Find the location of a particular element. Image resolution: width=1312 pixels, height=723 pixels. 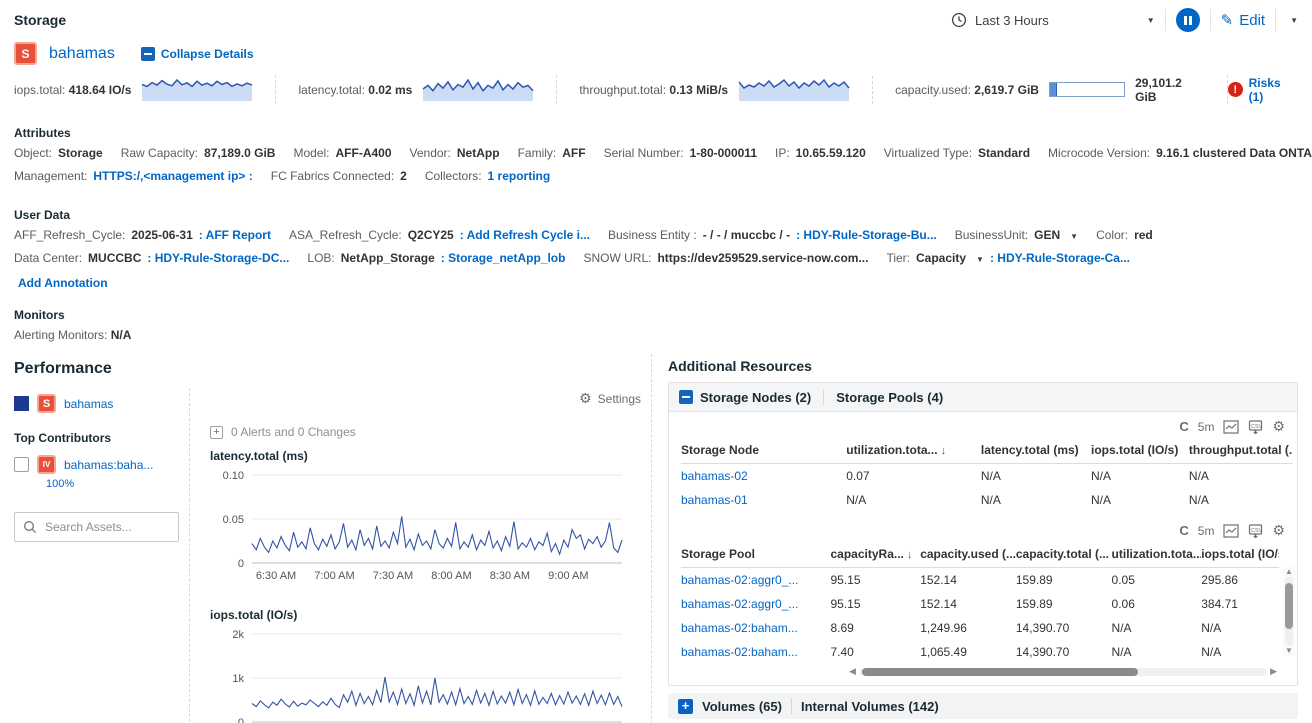

resource-accordion: + Volumes (65) Internal Volumes (142) is located at coordinates (983, 706).